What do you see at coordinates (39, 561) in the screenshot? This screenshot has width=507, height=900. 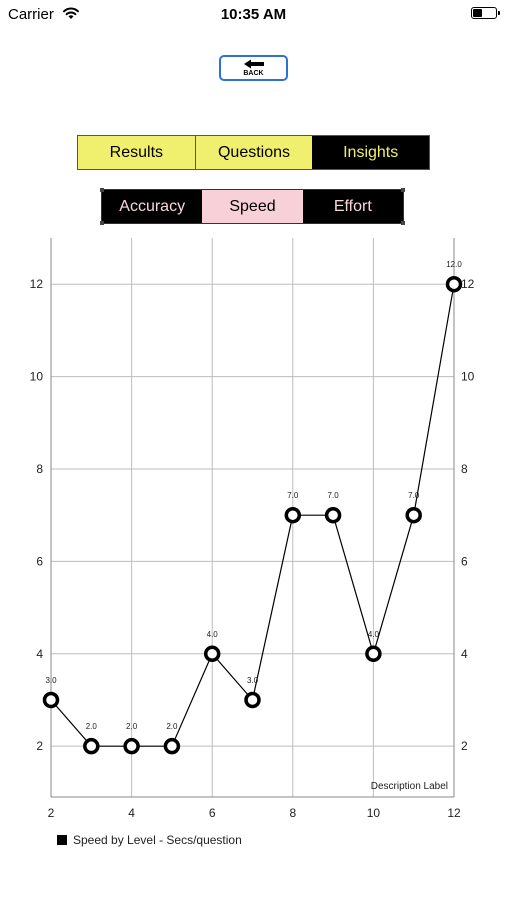 I see `y-tick-label-left: 6` at bounding box center [39, 561].